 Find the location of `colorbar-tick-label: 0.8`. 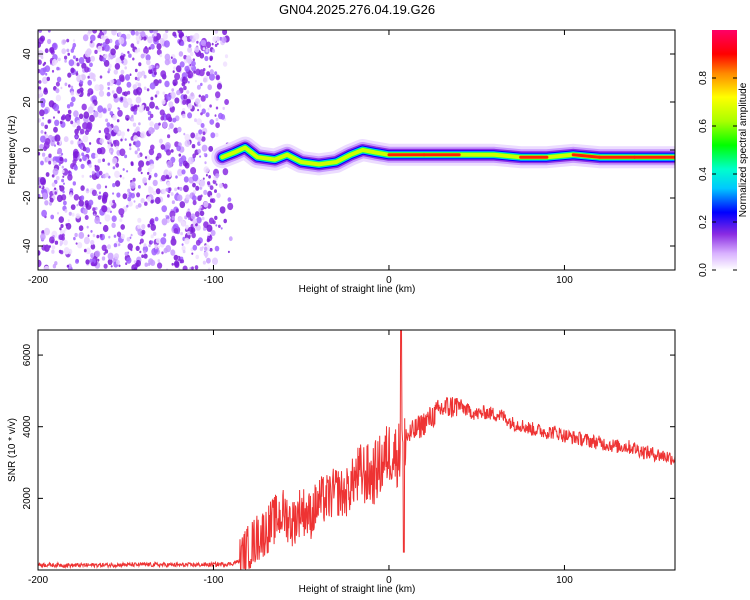

colorbar-tick-label: 0.8 is located at coordinates (703, 78).